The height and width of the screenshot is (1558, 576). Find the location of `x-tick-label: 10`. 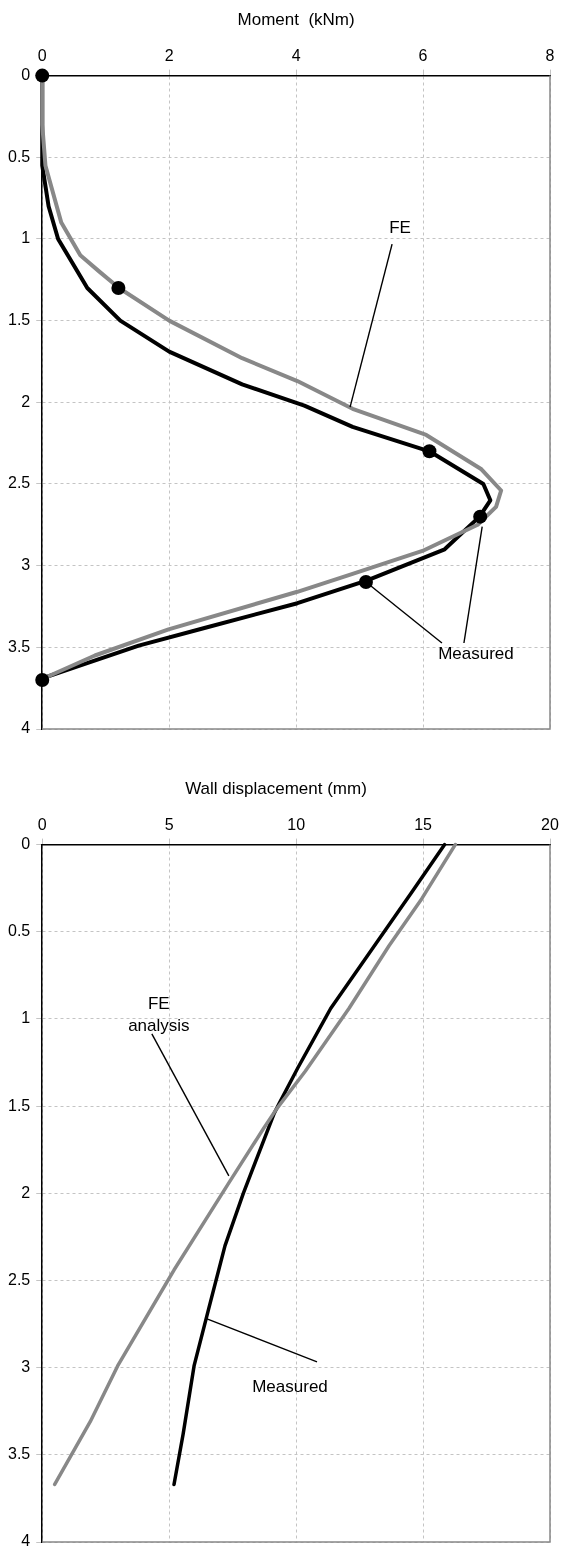

x-tick-label: 10 is located at coordinates (296, 825).